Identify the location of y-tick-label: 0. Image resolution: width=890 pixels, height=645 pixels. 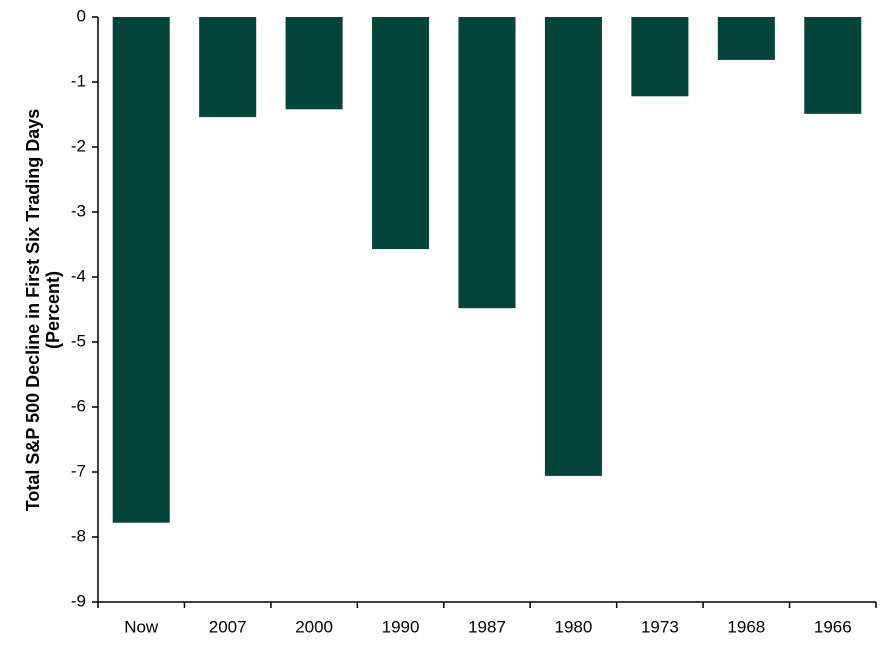
(81, 15).